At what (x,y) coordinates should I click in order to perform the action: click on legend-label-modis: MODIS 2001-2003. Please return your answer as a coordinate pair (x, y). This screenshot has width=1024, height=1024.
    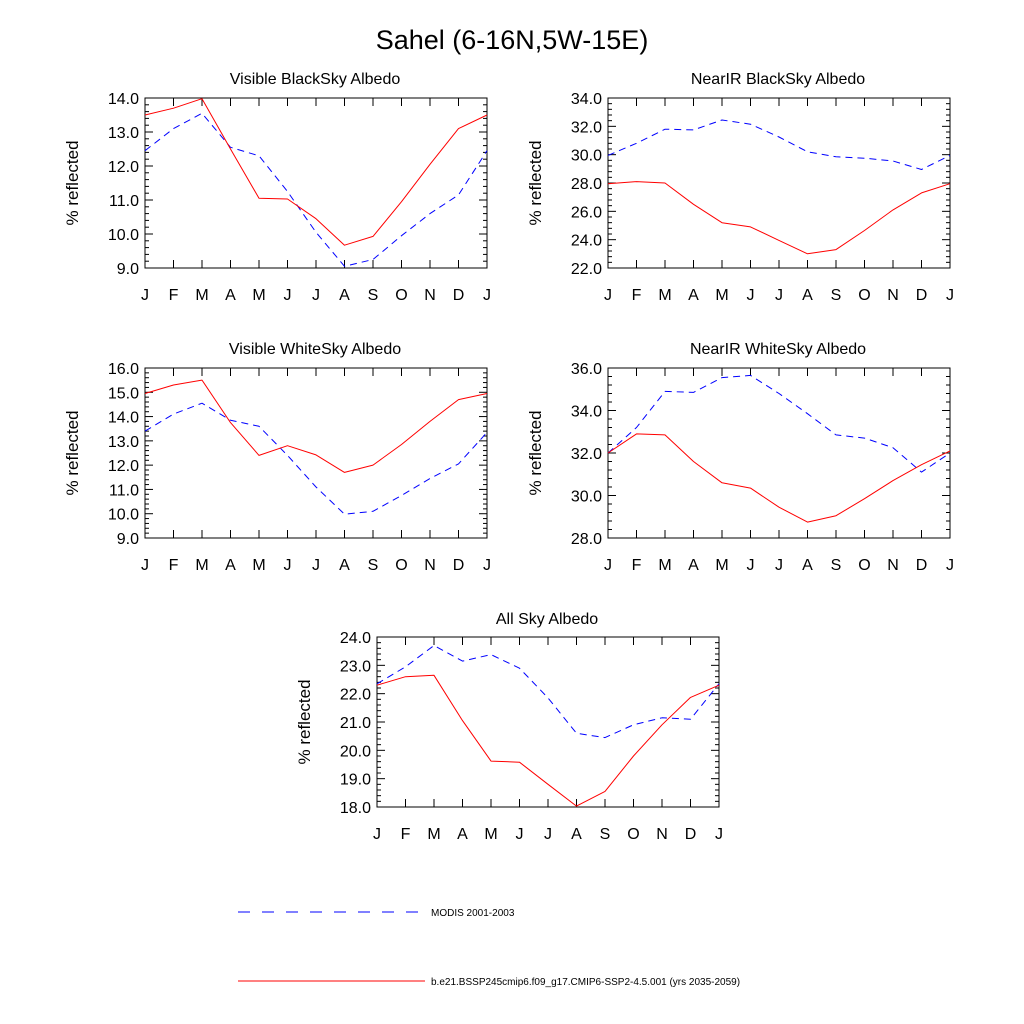
    Looking at the image, I should click on (473, 913).